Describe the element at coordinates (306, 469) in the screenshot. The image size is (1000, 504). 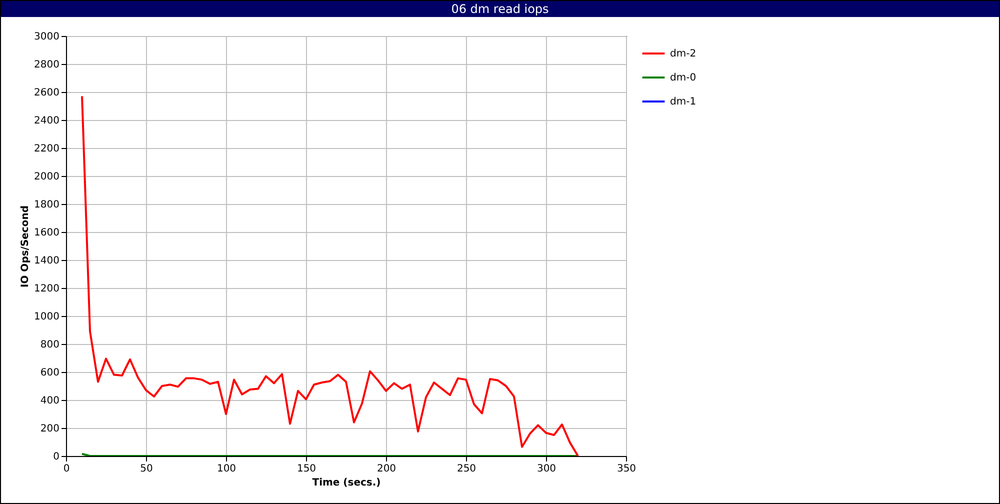
I see `x-tick-label: 150` at that location.